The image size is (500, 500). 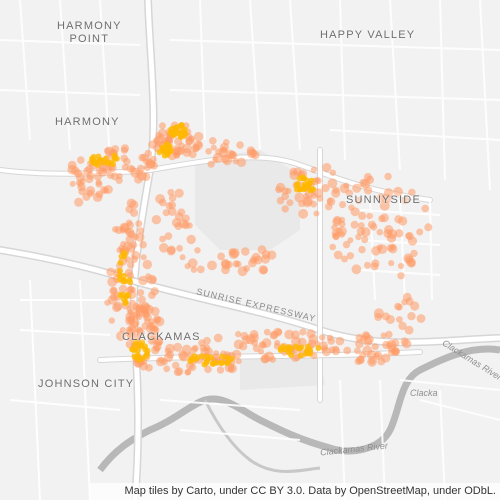 I want to click on place-label-happy-valley: HAPPY VALLEY, so click(x=367, y=35).